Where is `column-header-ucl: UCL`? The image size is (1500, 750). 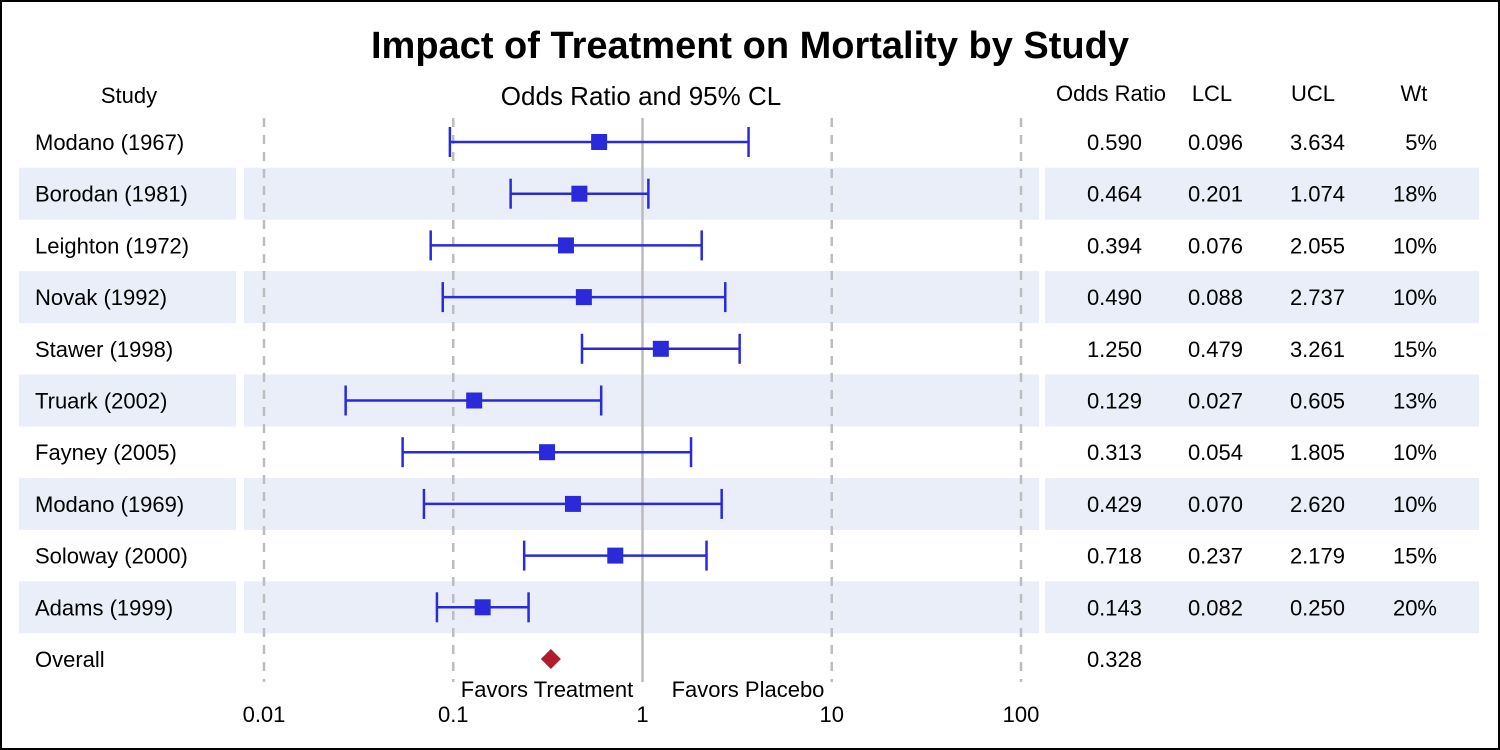
column-header-ucl: UCL is located at coordinates (1313, 93).